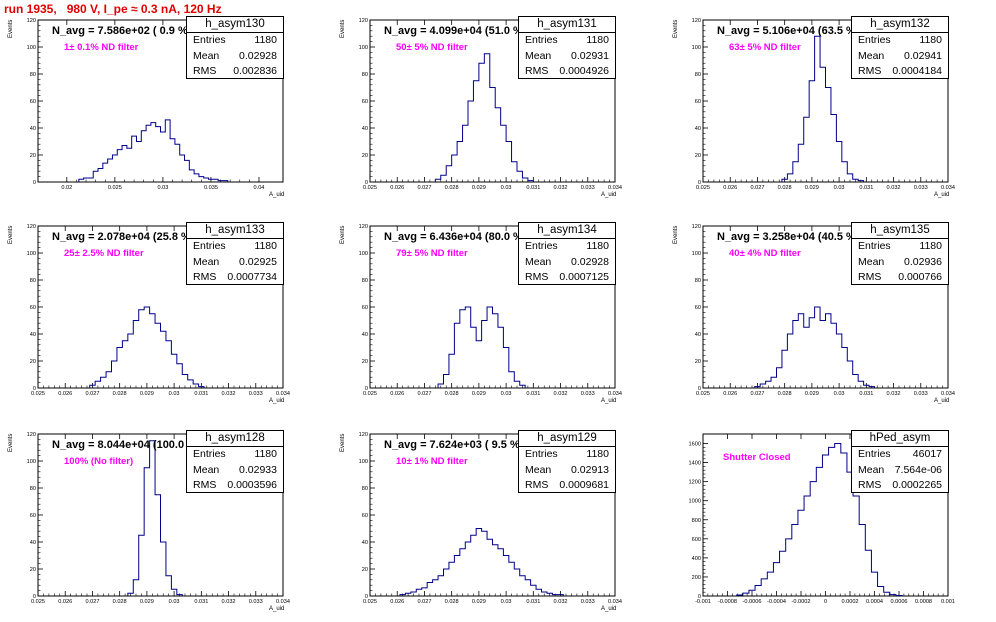 This screenshot has height=622, width=996. What do you see at coordinates (765, 253) in the screenshot?
I see `filter-label: 40± 4% ND filter` at bounding box center [765, 253].